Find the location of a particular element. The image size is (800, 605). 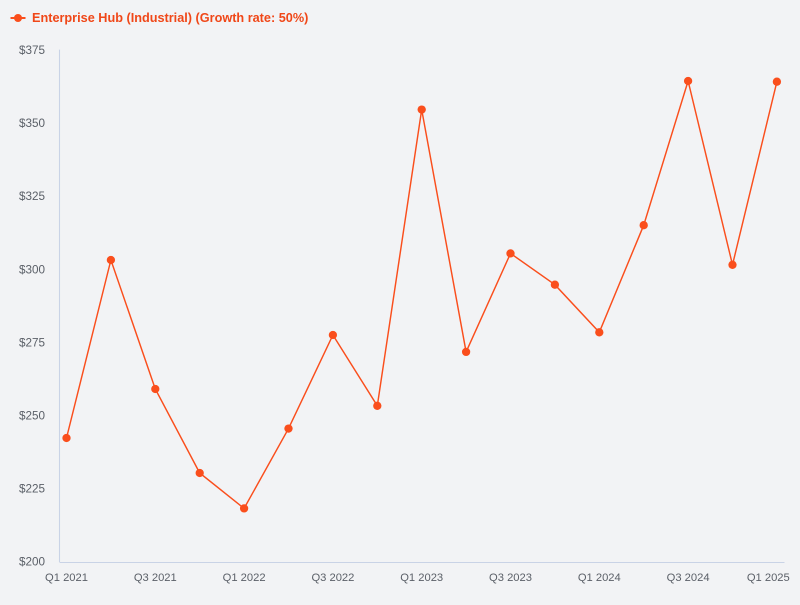

svg-text: $275 is located at coordinates (32, 342).